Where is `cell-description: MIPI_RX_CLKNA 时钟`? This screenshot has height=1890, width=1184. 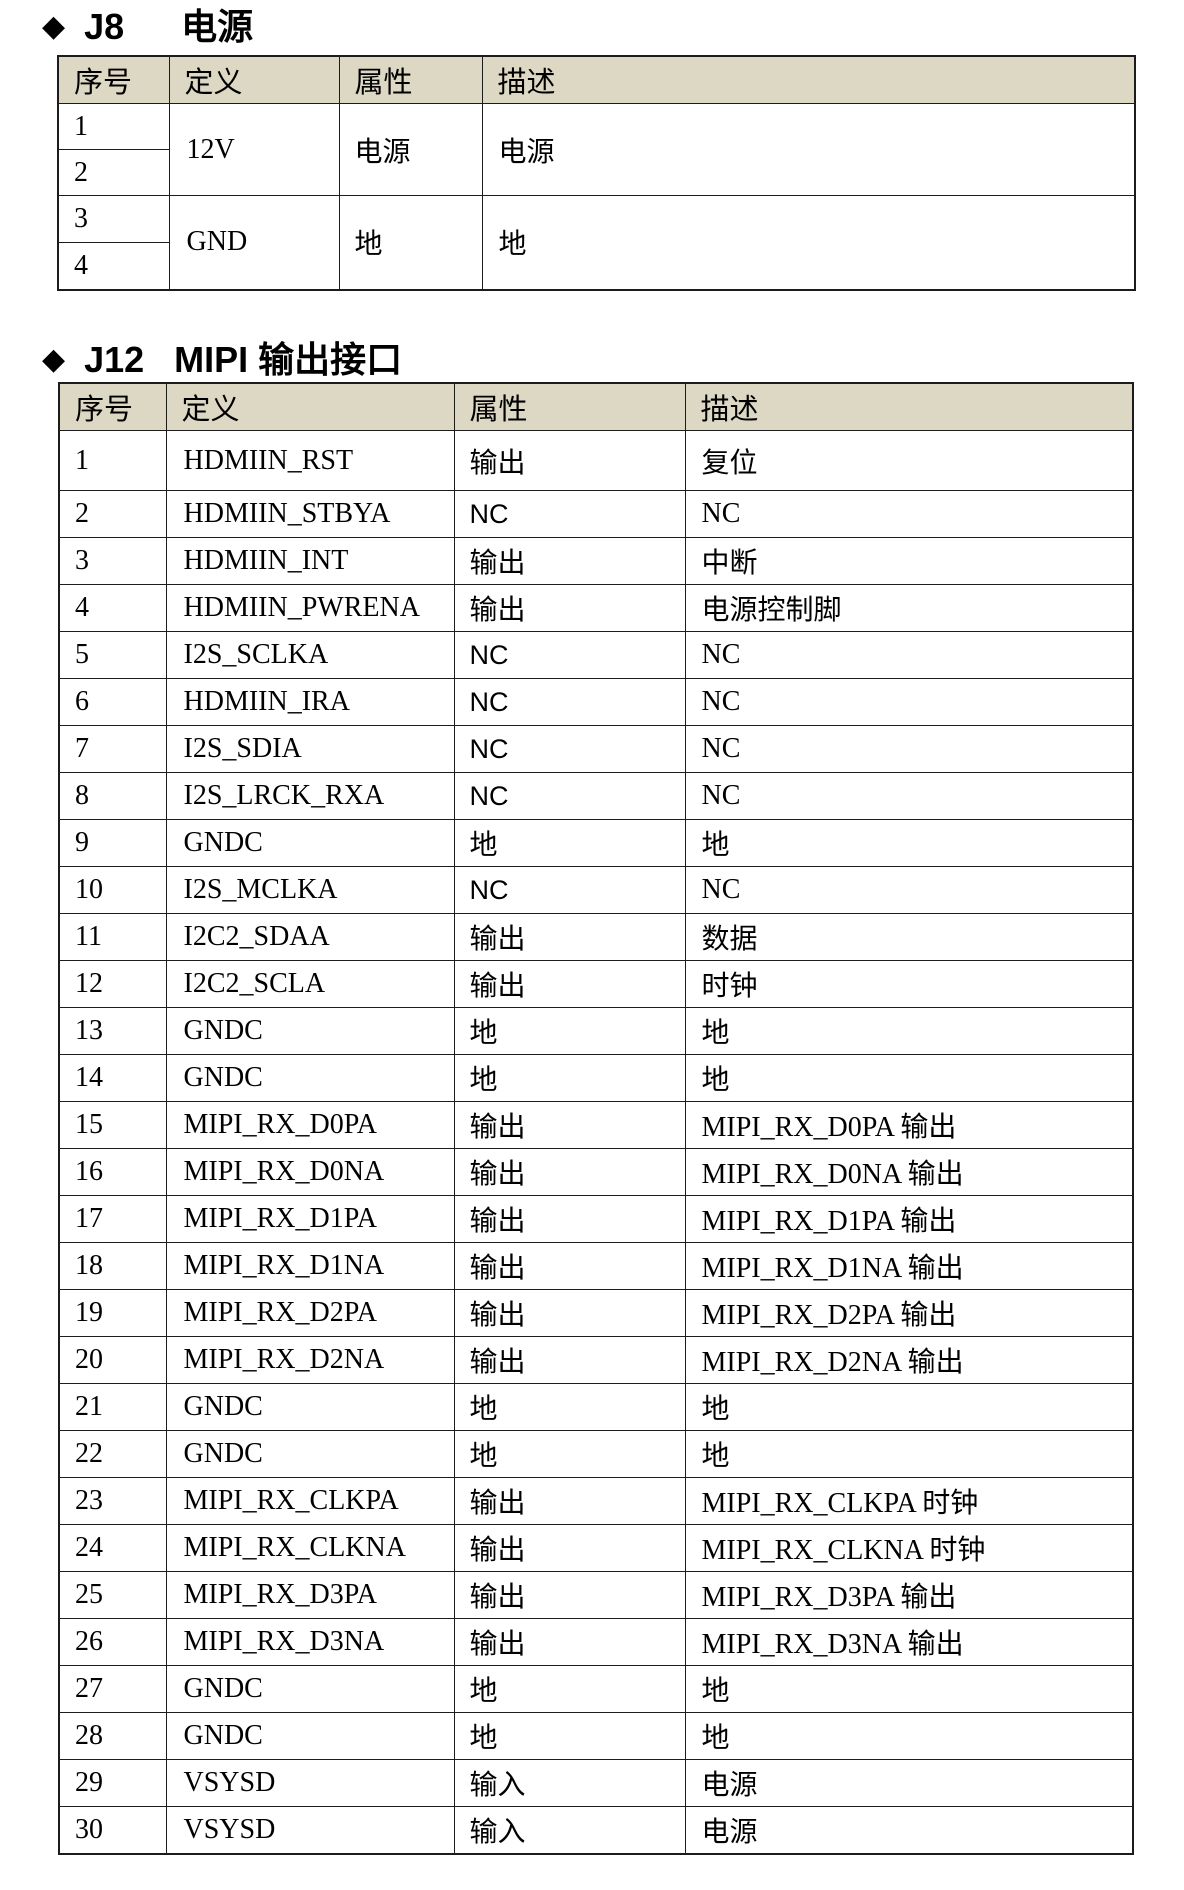
cell-description: MIPI_RX_CLKNA 时钟 is located at coordinates (909, 1548).